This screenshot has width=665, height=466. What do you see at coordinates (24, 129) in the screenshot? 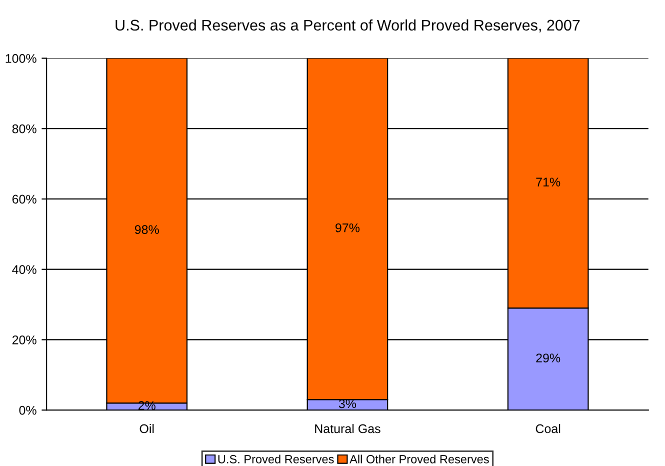
I see `y-tick-label: 80%` at bounding box center [24, 129].